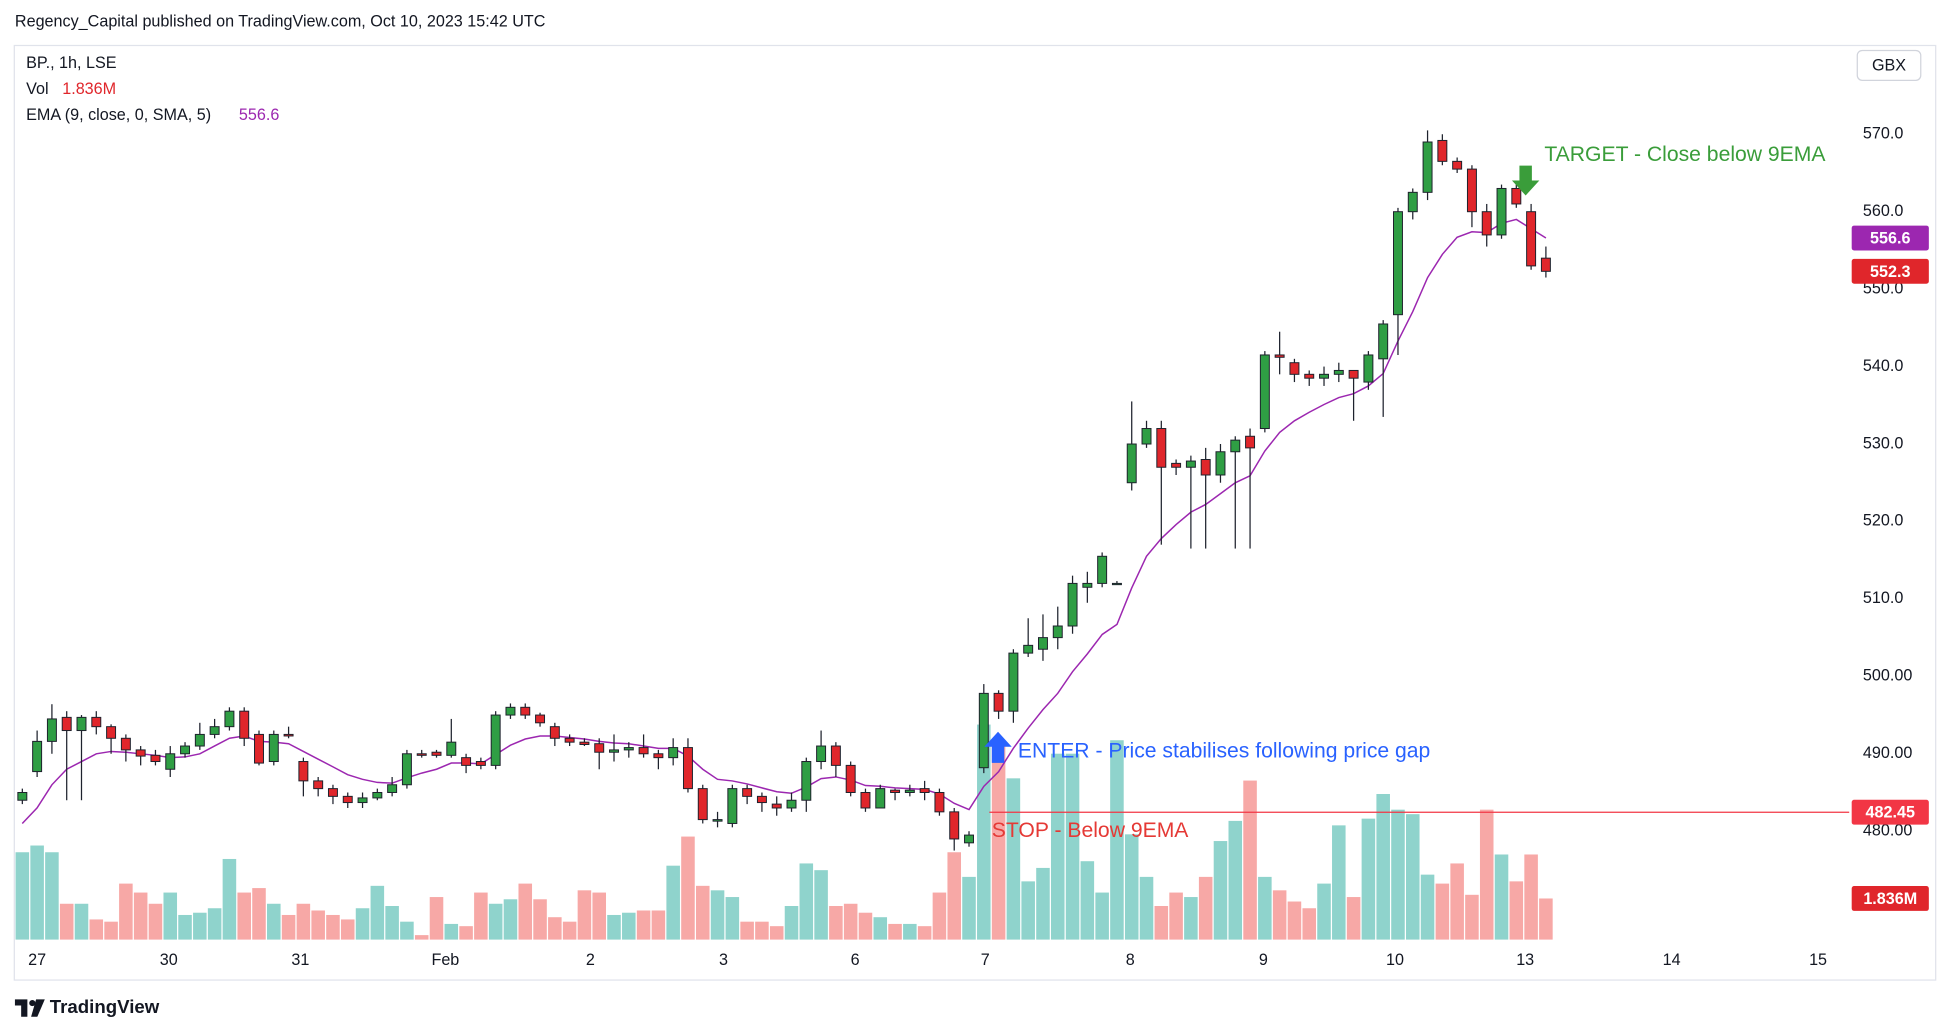  I want to click on currency-label: GBX, so click(1889, 65).